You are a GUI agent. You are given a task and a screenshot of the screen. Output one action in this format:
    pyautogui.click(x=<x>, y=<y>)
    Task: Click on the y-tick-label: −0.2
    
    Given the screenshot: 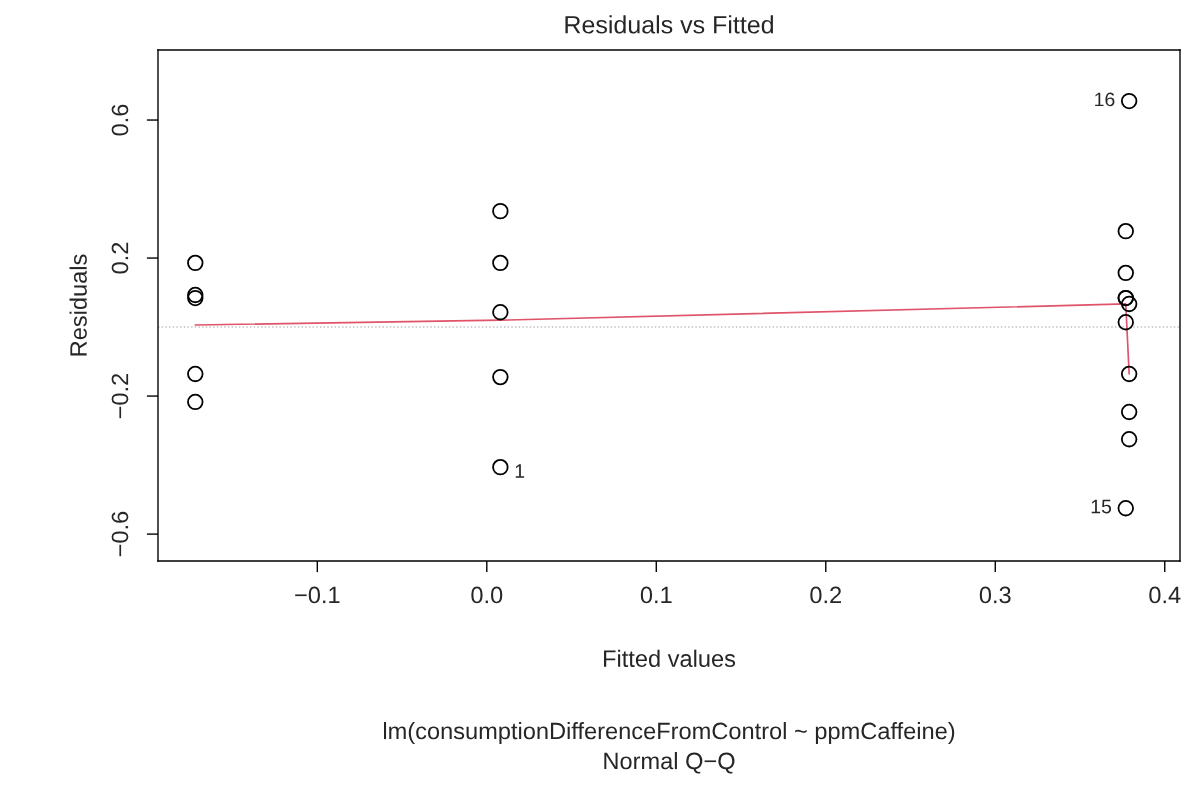 What is the action you would take?
    pyautogui.click(x=120, y=396)
    